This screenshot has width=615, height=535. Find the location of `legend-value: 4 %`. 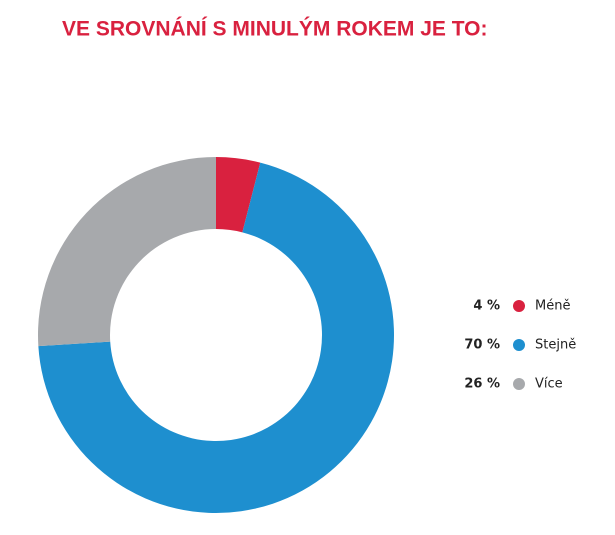

legend-value: 4 % is located at coordinates (486, 306).